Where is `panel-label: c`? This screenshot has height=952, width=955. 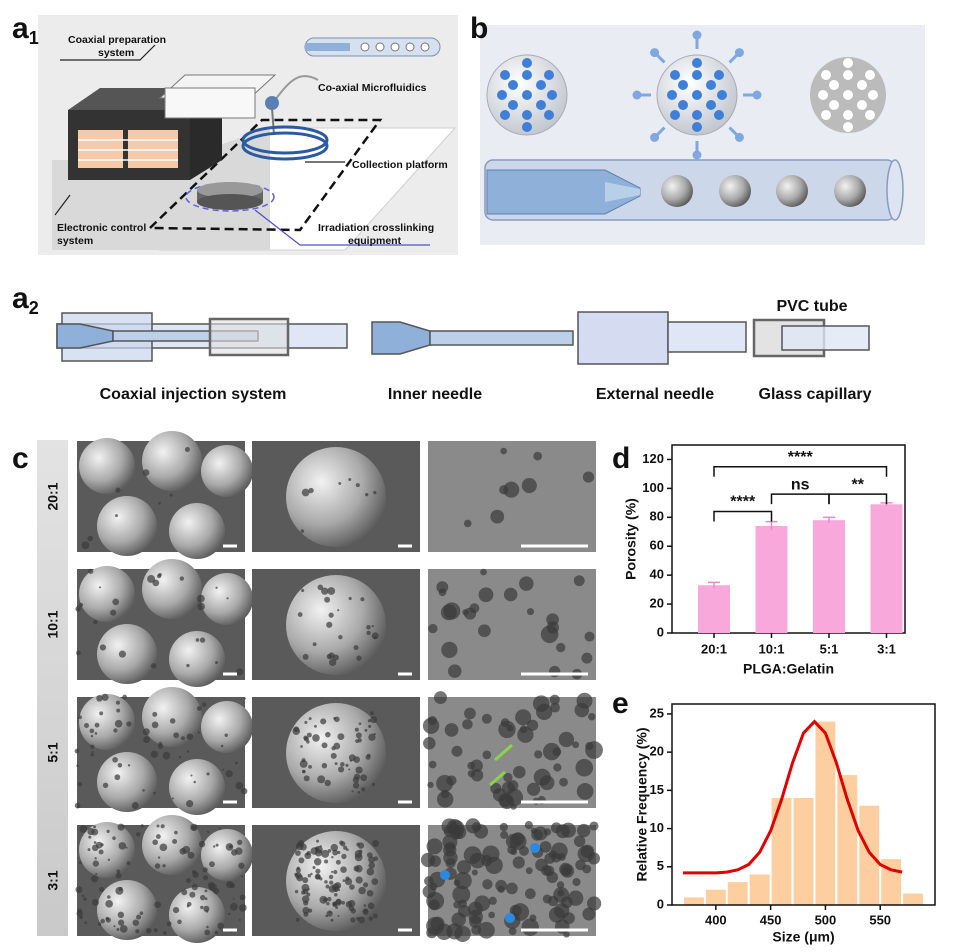 panel-label: c is located at coordinates (20, 458).